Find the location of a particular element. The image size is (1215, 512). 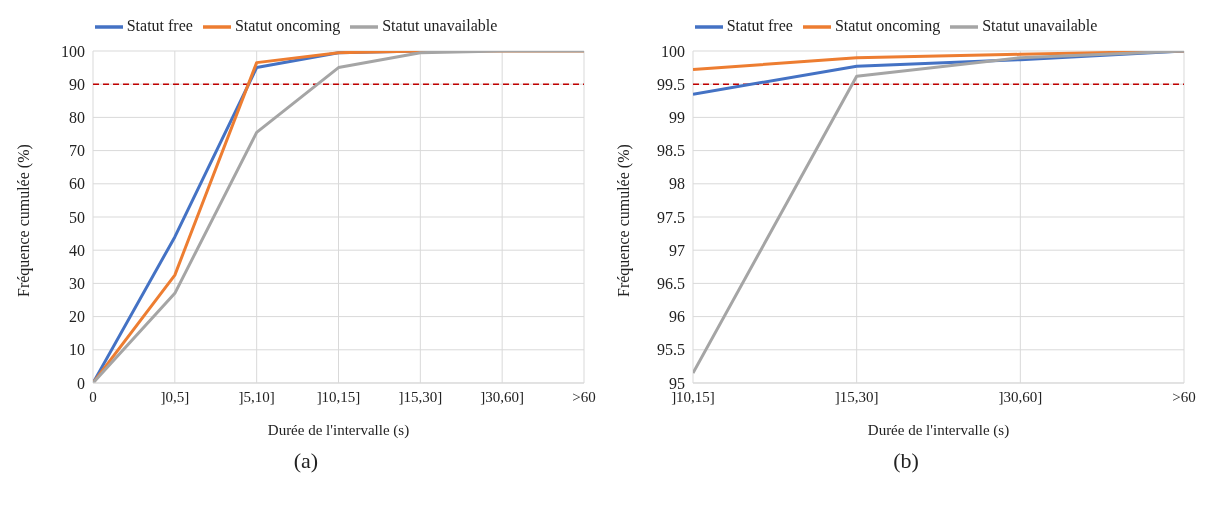

y-tick-label: 60 is located at coordinates (77, 184).